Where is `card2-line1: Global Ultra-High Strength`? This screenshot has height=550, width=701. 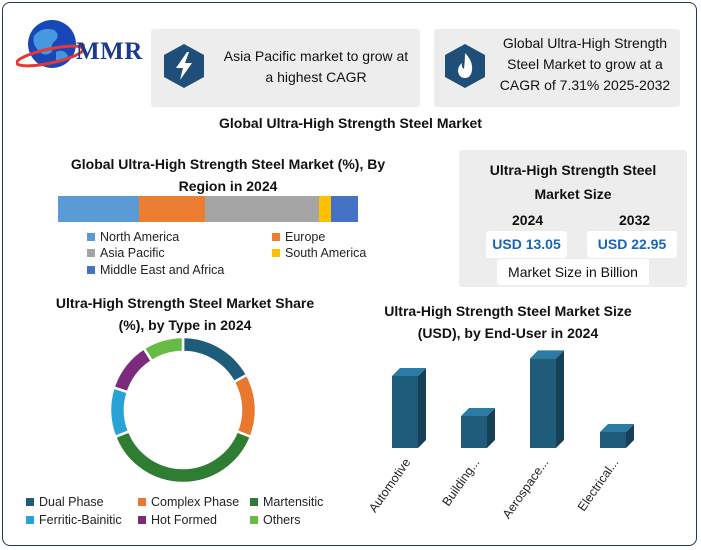
card2-line1: Global Ultra-High Strength is located at coordinates (585, 43).